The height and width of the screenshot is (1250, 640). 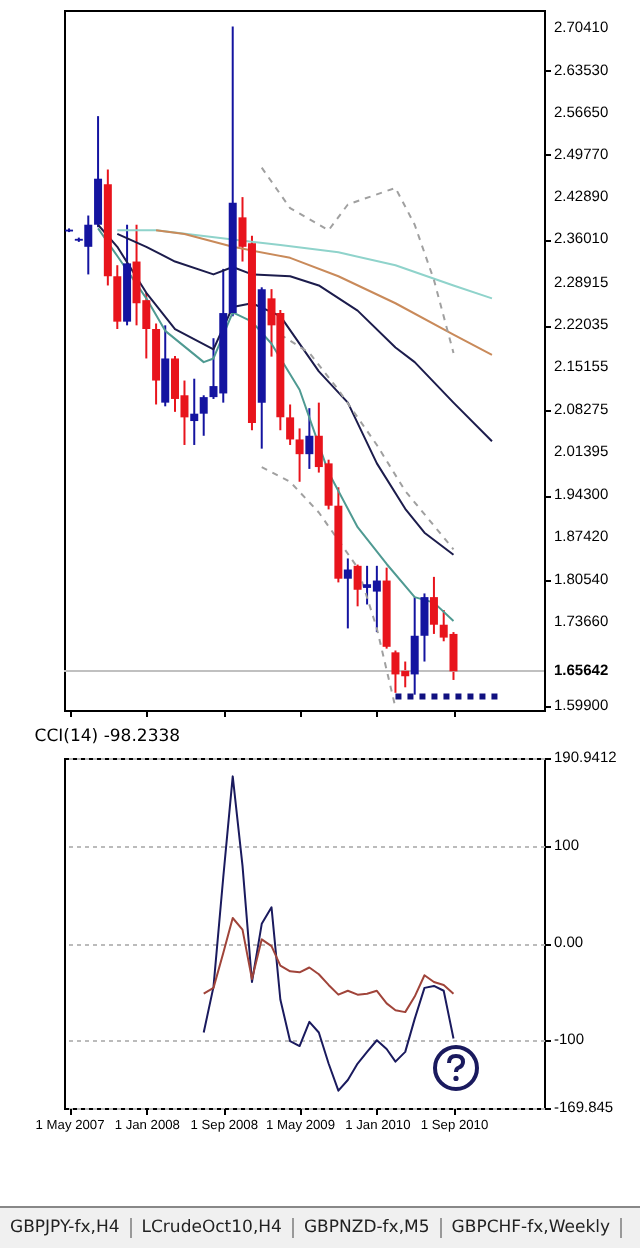 What do you see at coordinates (107, 737) in the screenshot?
I see `chart-title: CCI(14) -98.2338` at bounding box center [107, 737].